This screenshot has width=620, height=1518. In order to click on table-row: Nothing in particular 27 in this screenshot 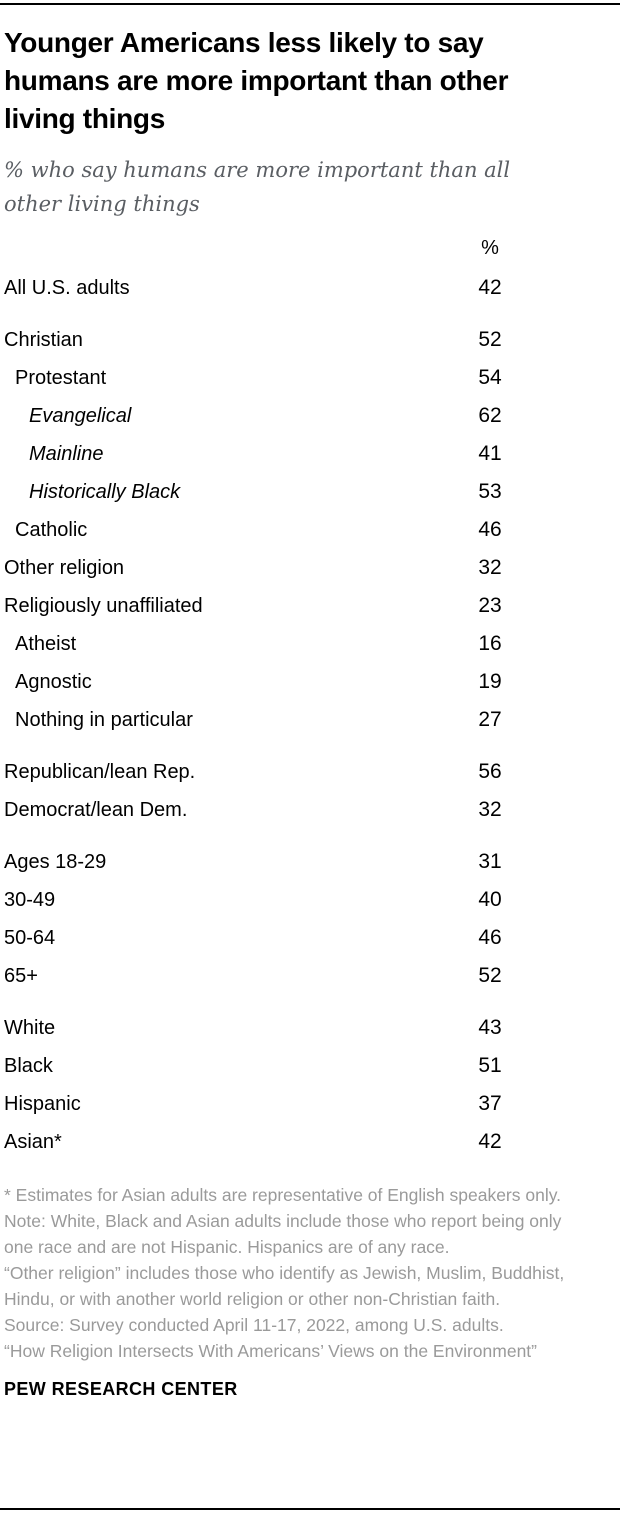, I will do `click(310, 720)`.